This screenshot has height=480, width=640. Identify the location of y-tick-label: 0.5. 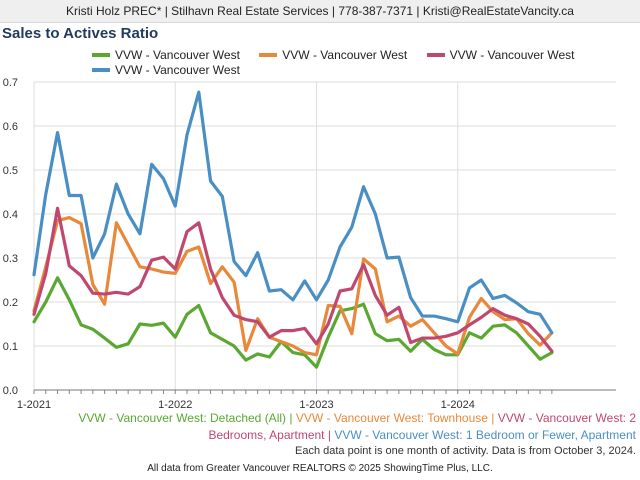
(10, 171).